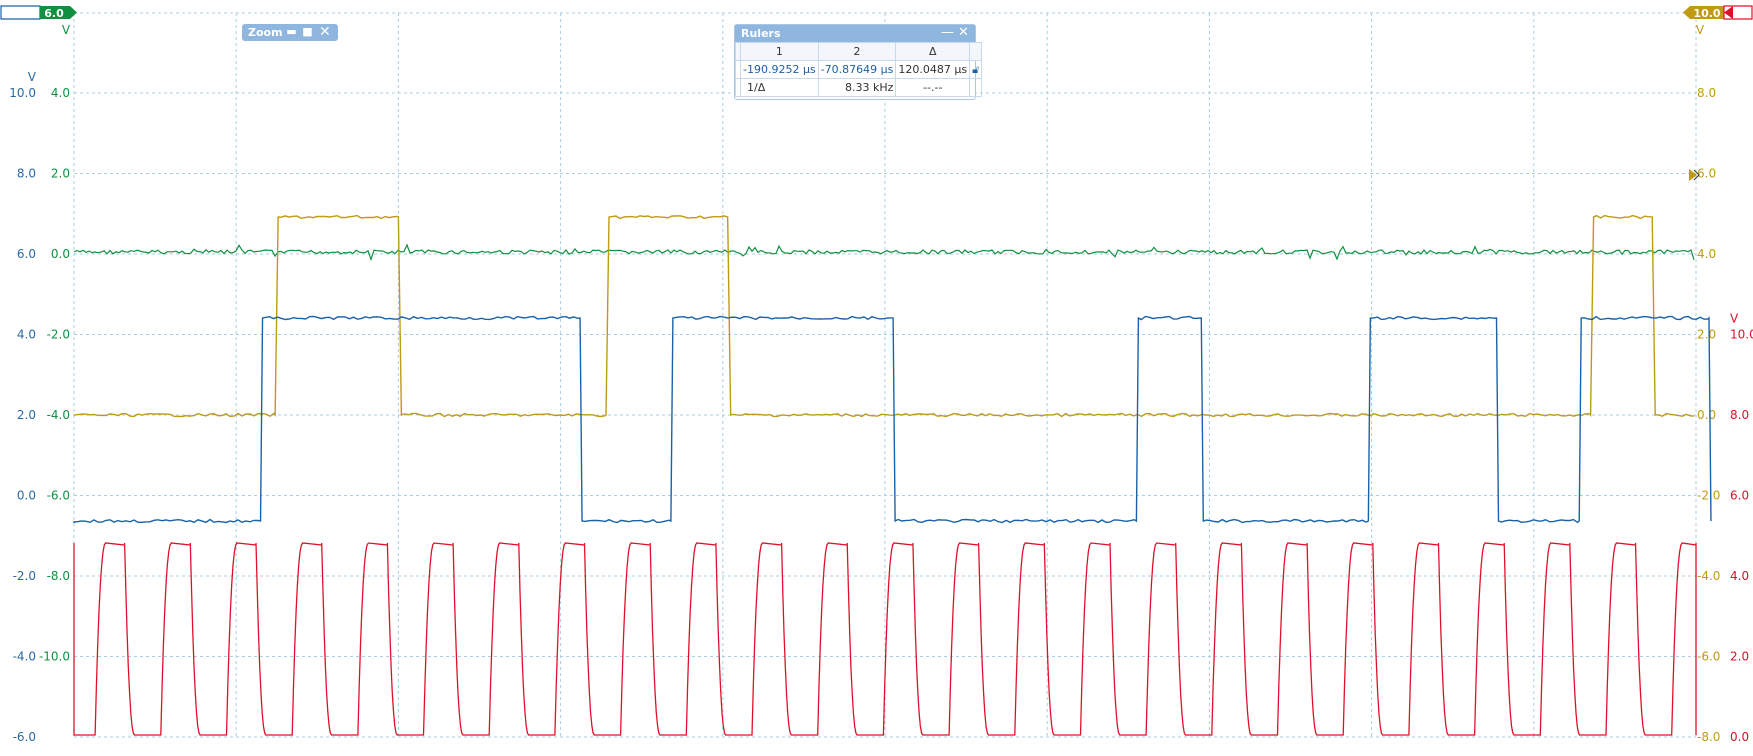 The width and height of the screenshot is (1753, 756). What do you see at coordinates (23, 407) in the screenshot?
I see `left-outer-axis: V 10.0 8.0 6.0 4.0 2.0 0.0 -2.0 -4.0 -6.0` at bounding box center [23, 407].